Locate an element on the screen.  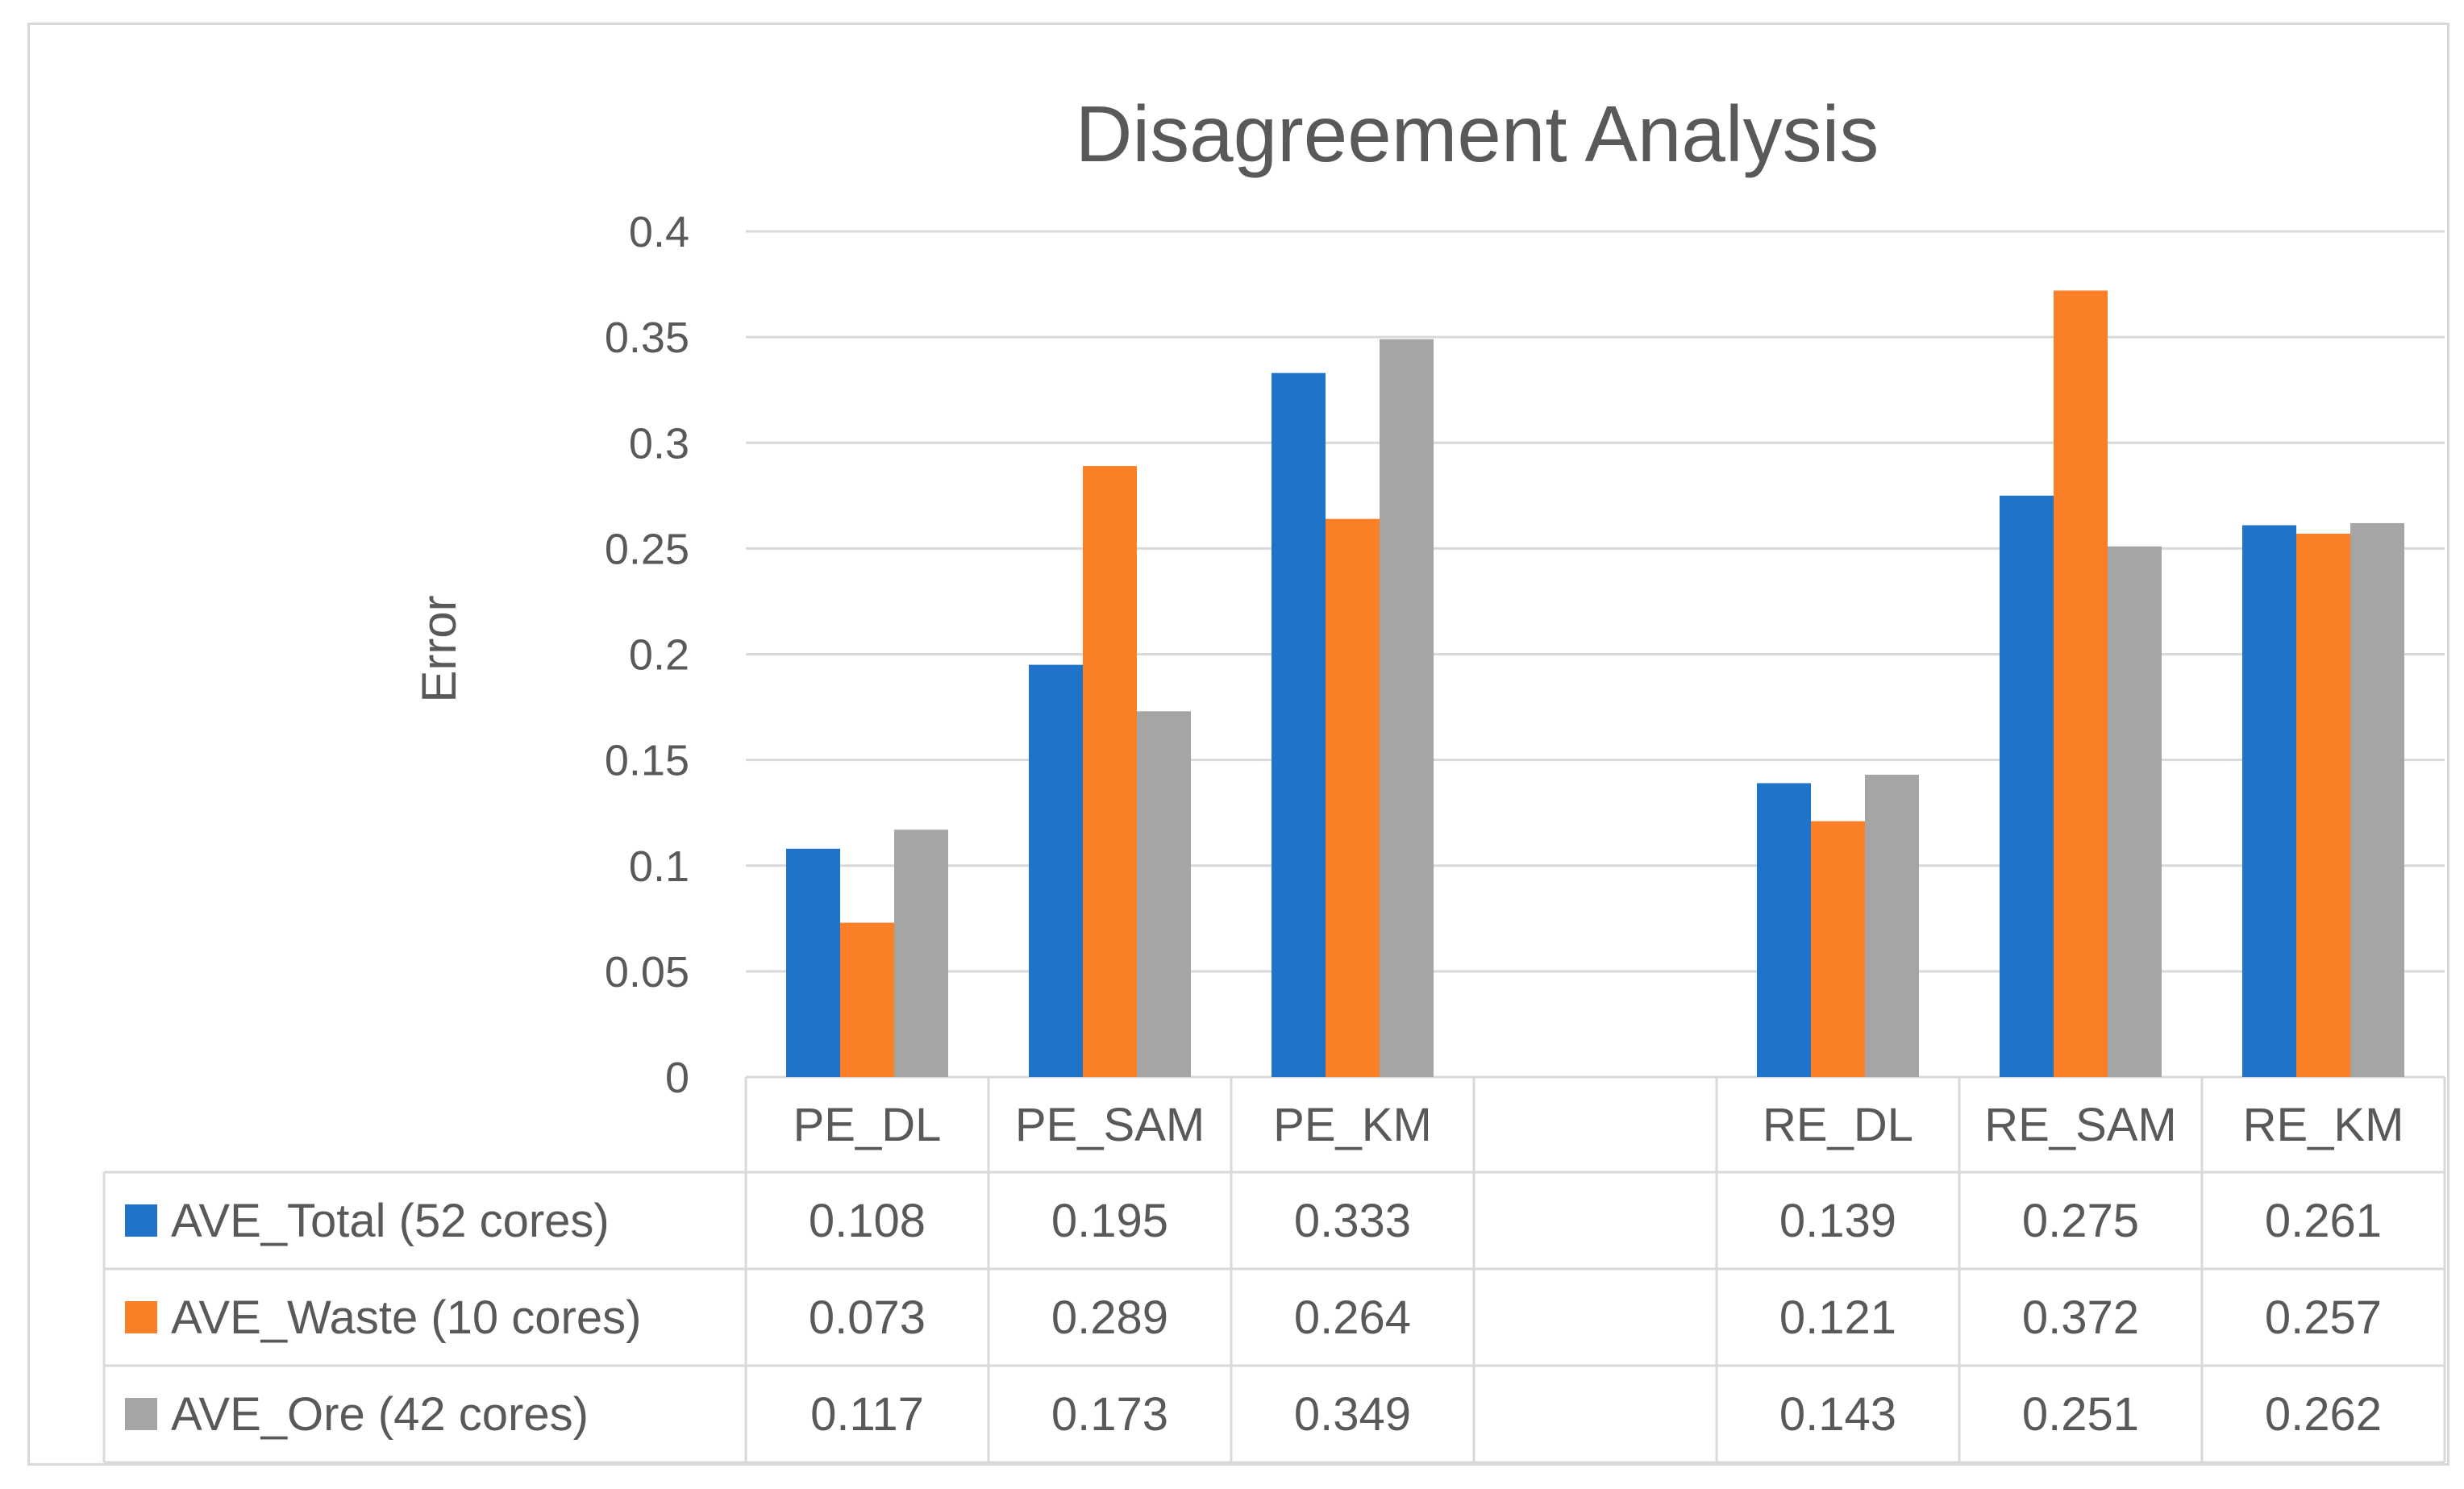
legend-entry: AVE_Ore (42 cores) is located at coordinates (380, 1414).